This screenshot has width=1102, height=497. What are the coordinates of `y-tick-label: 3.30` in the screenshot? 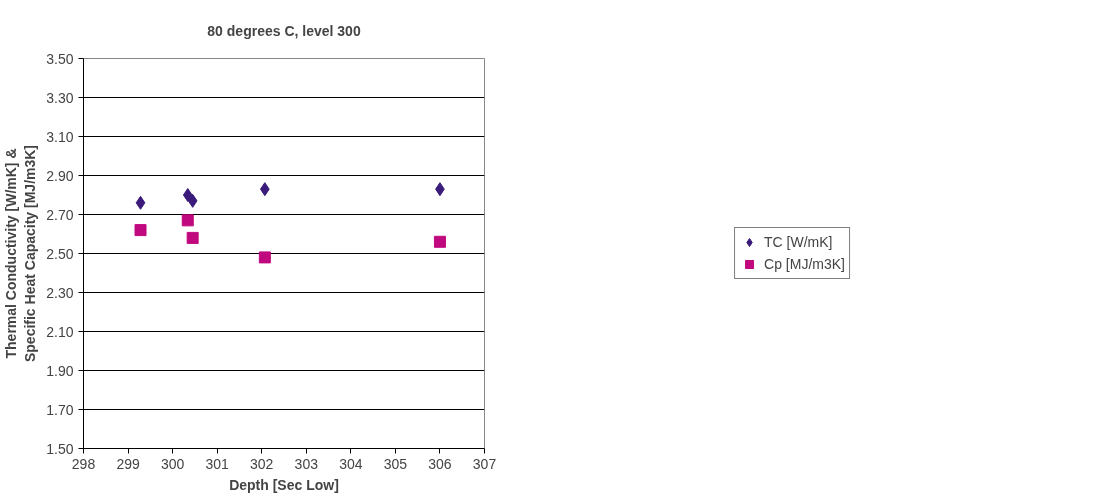 It's located at (60, 97).